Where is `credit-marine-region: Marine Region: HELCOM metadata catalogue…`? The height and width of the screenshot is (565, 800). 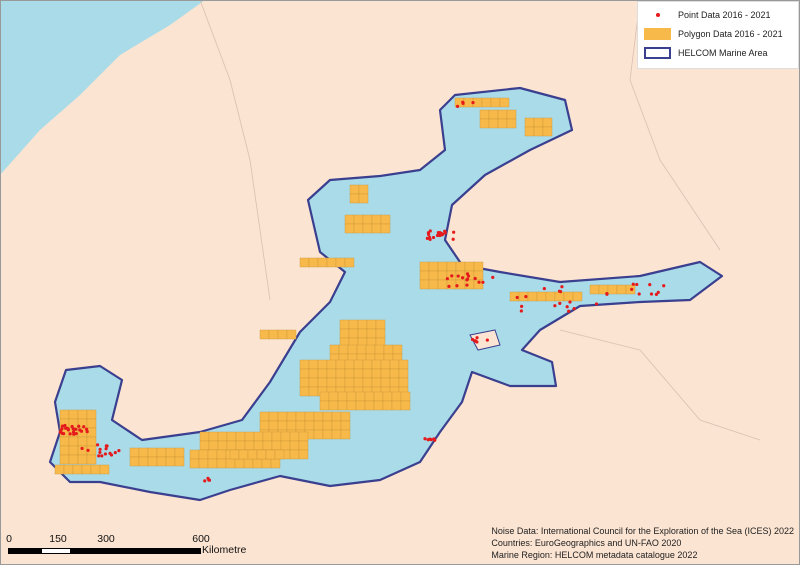
credit-marine-region: Marine Region: HELCOM metadata catalogue… is located at coordinates (594, 555).